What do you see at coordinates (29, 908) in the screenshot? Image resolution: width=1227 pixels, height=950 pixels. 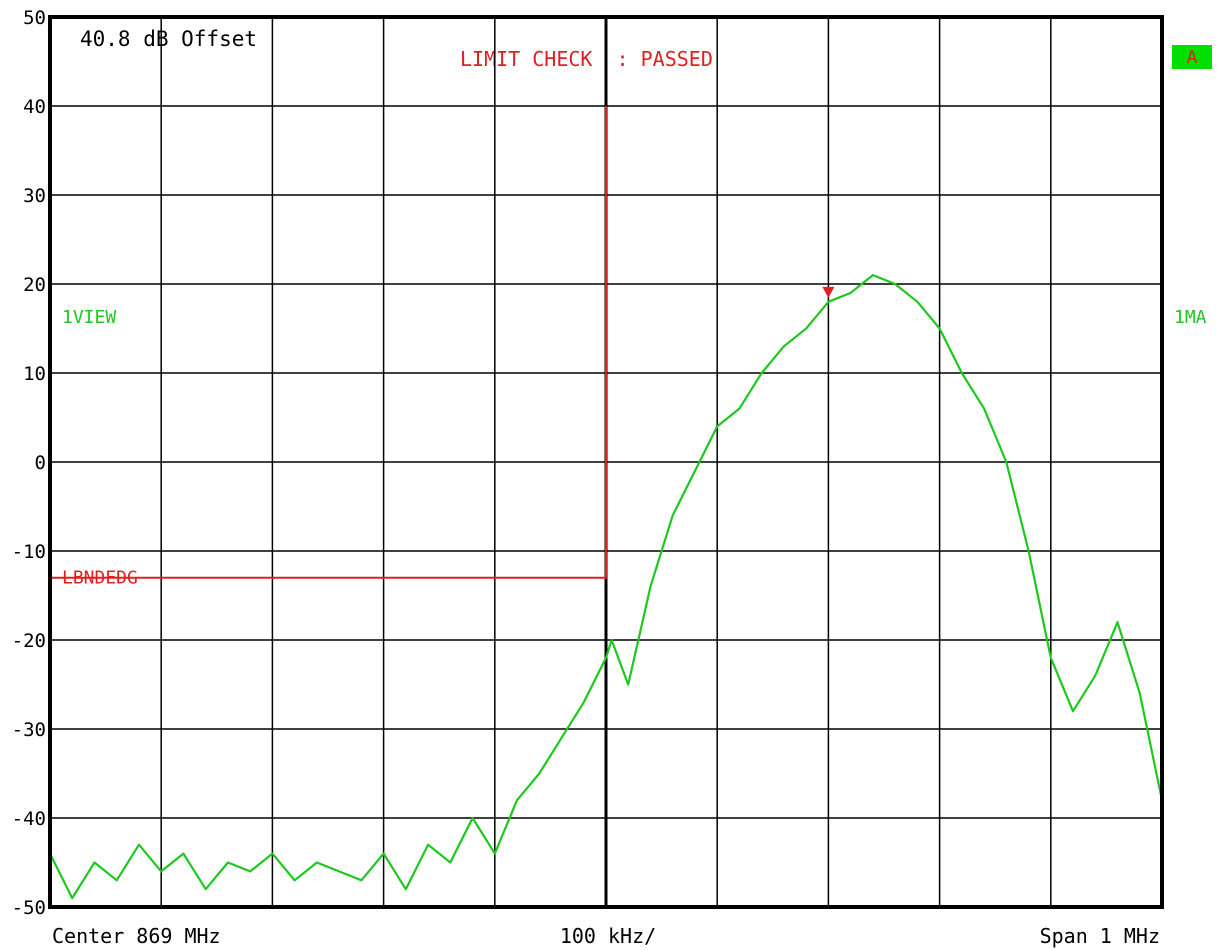 I see `y-tick-label: -50` at bounding box center [29, 908].